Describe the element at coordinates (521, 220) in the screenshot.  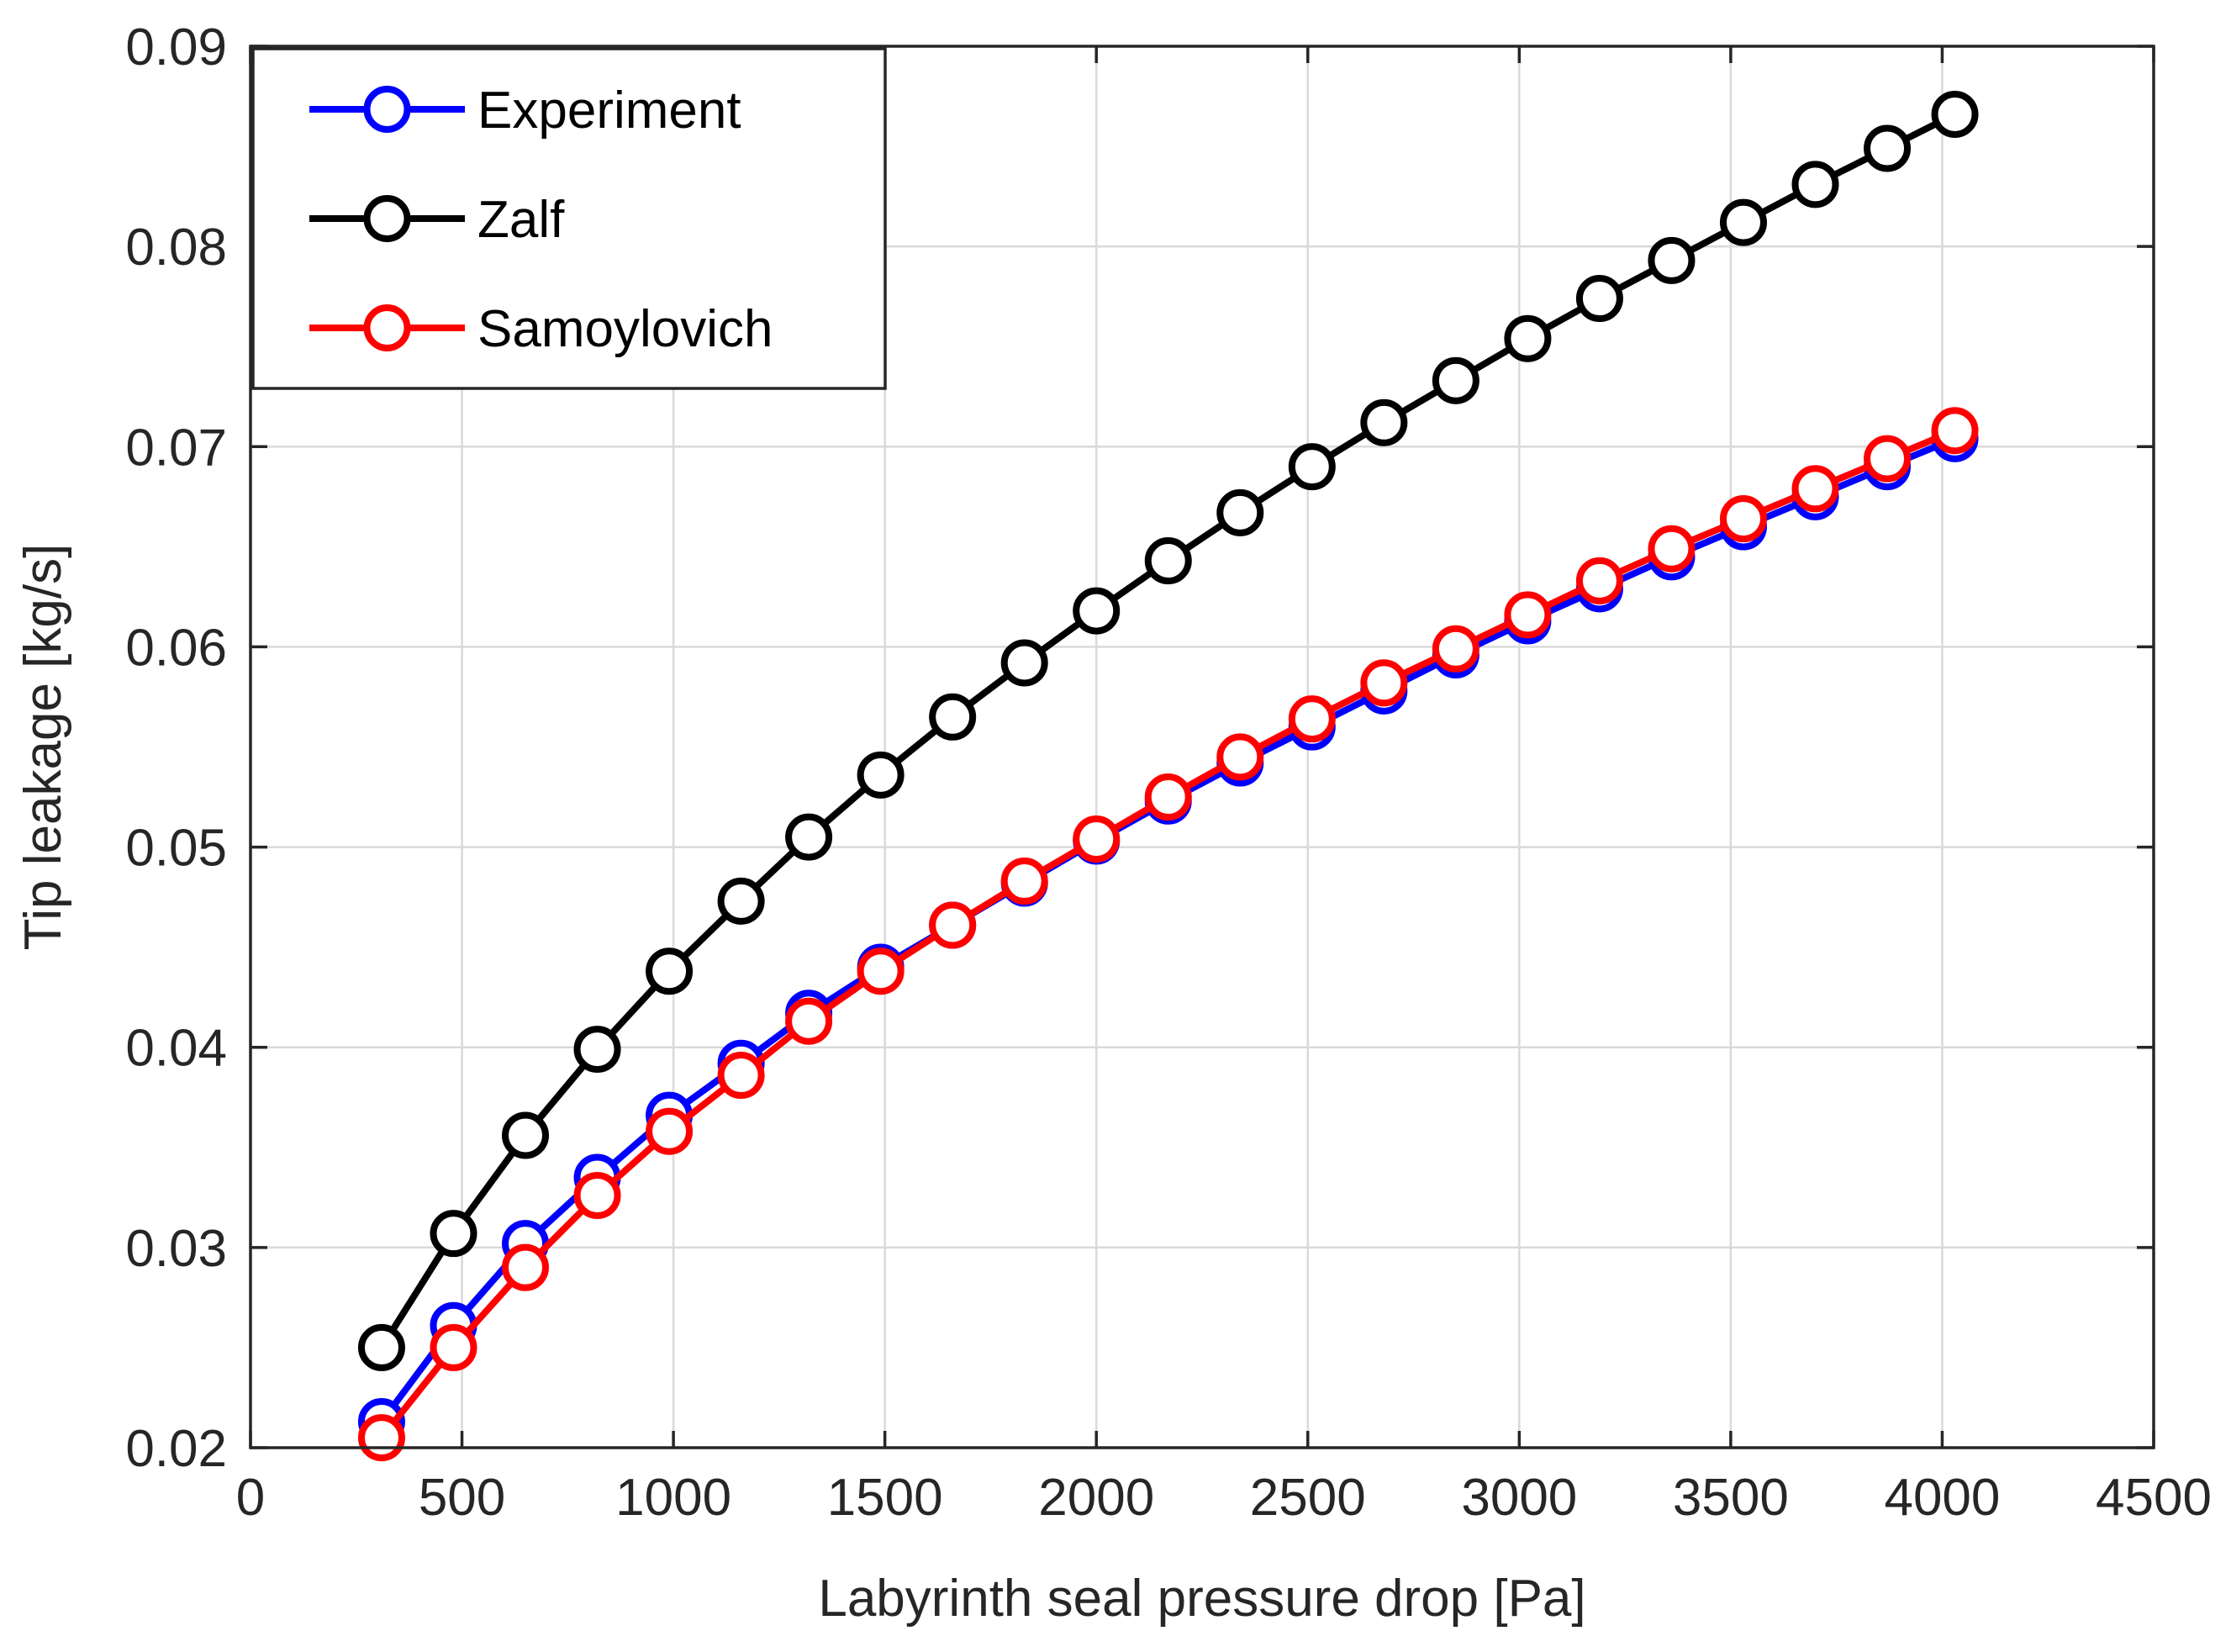
I see `legend-label: Zalf` at that location.